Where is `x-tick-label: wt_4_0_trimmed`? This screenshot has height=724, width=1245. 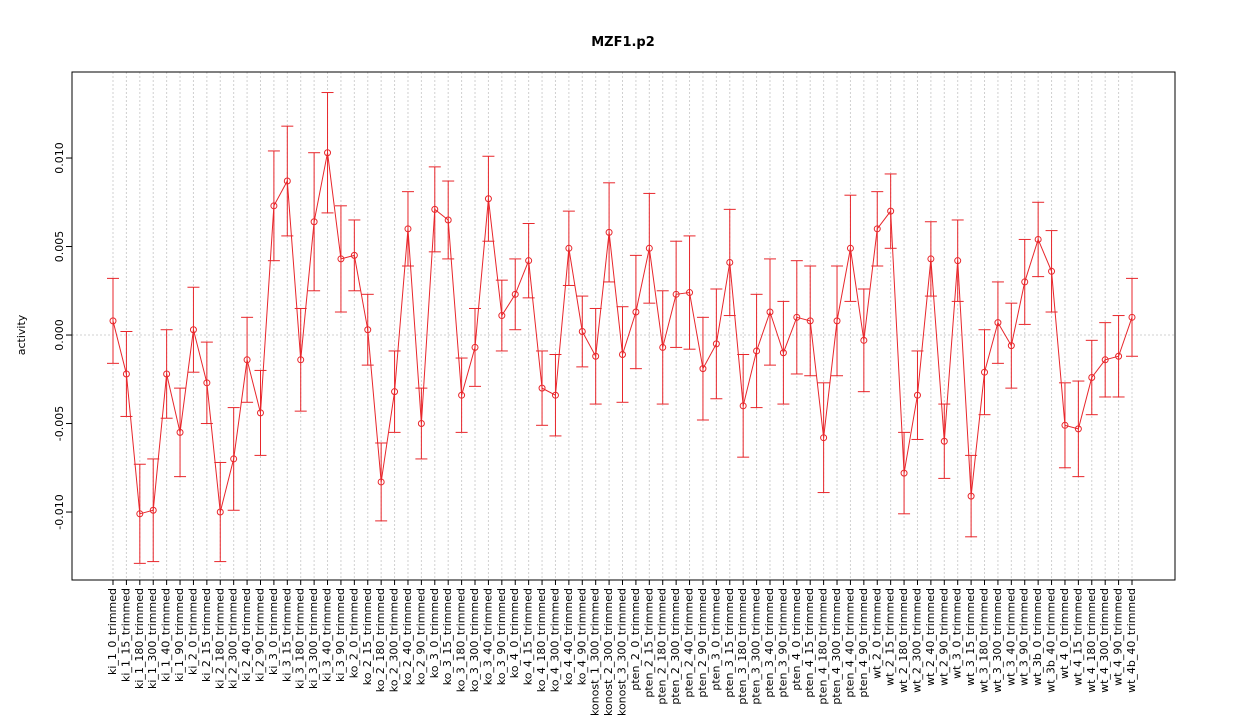
x-tick-label: wt_4_0_trimmed is located at coordinates (1064, 633).